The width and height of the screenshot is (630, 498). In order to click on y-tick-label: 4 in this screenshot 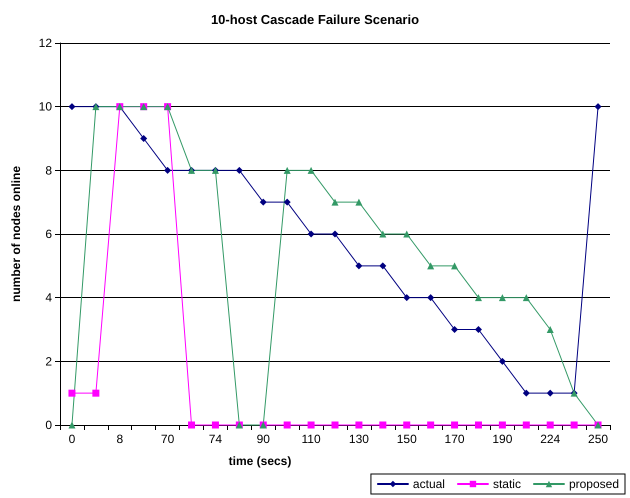, I will do `click(48, 297)`.